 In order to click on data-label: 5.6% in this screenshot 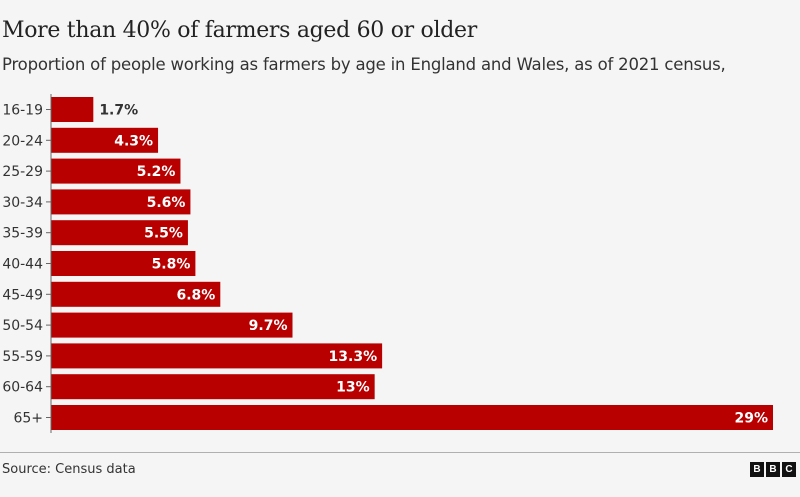, I will do `click(166, 203)`.